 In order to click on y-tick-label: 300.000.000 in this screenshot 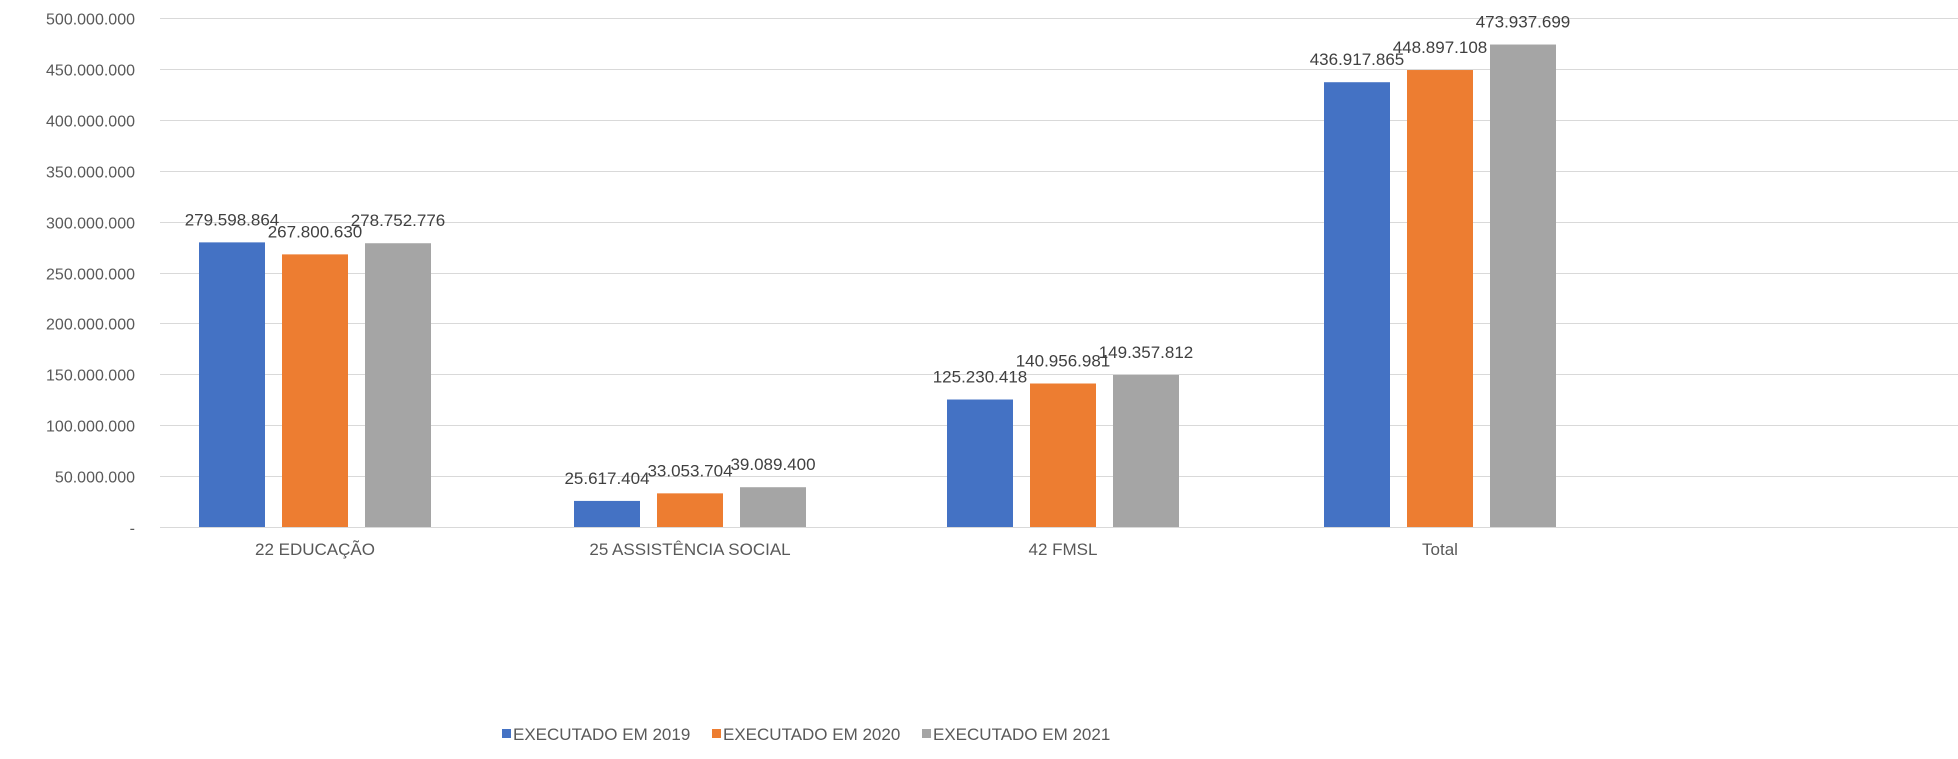, I will do `click(90, 224)`.